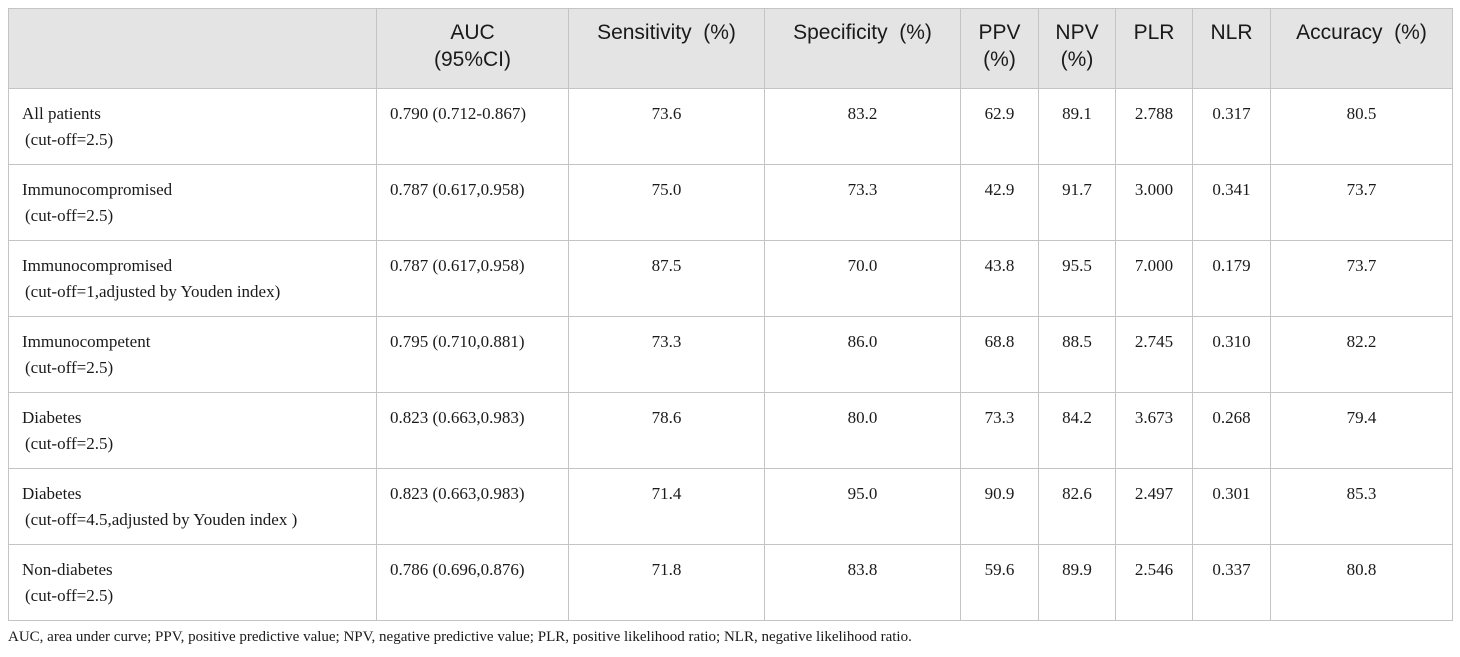 Image resolution: width=1460 pixels, height=657 pixels. What do you see at coordinates (1154, 202) in the screenshot?
I see `plr-cell: 3.000` at bounding box center [1154, 202].